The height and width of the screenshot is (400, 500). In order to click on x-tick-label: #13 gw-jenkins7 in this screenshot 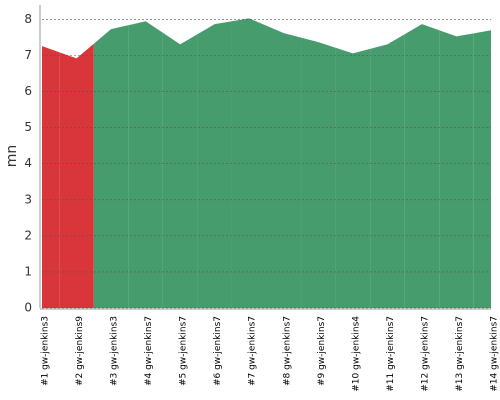, I will do `click(460, 354)`.